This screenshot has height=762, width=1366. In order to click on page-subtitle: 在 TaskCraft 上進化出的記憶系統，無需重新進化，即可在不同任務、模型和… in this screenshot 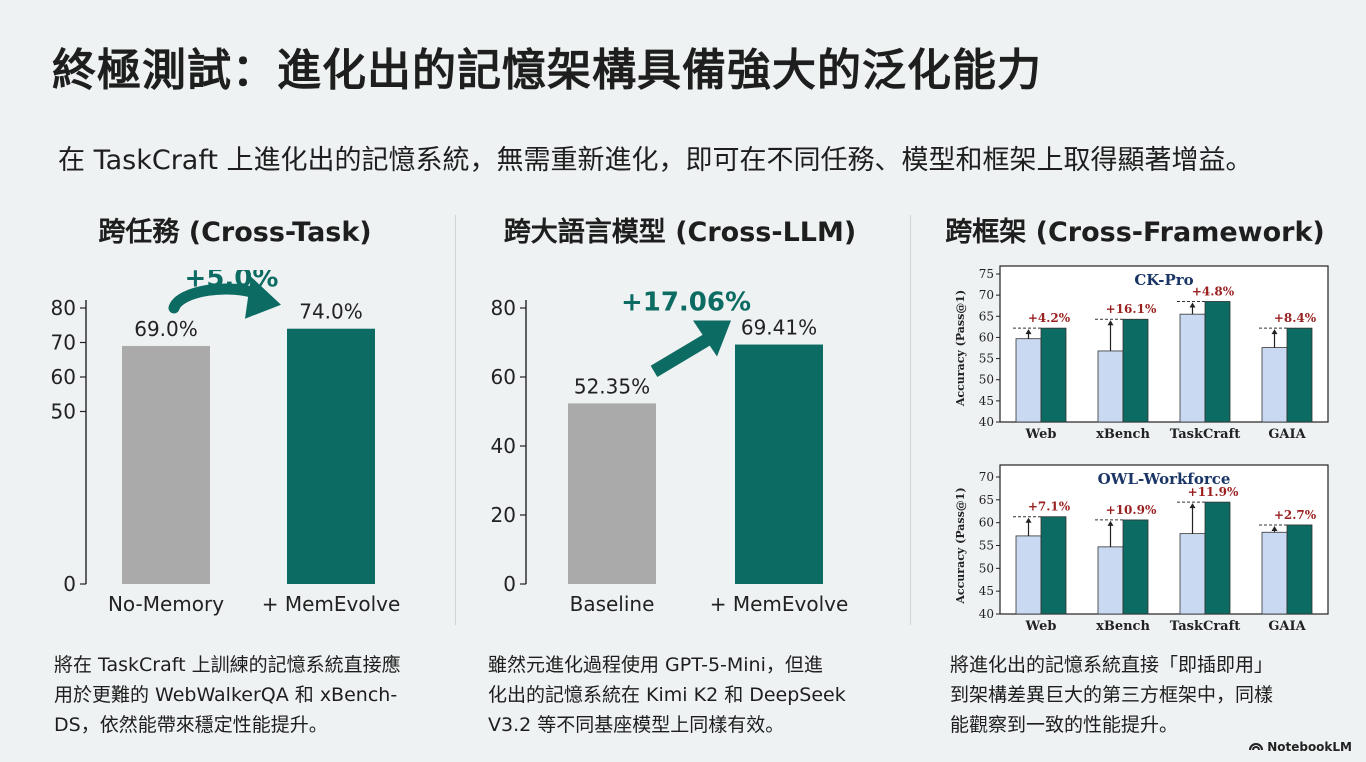, I will do `click(655, 160)`.